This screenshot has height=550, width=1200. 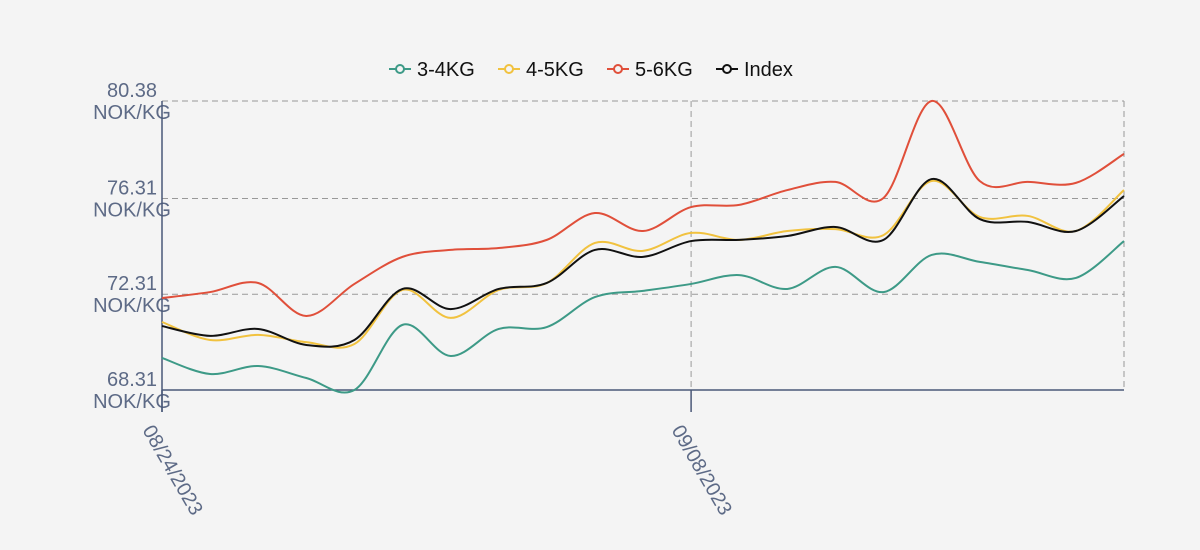 What do you see at coordinates (701, 471) in the screenshot?
I see `x-tick-label: 09/08/2023` at bounding box center [701, 471].